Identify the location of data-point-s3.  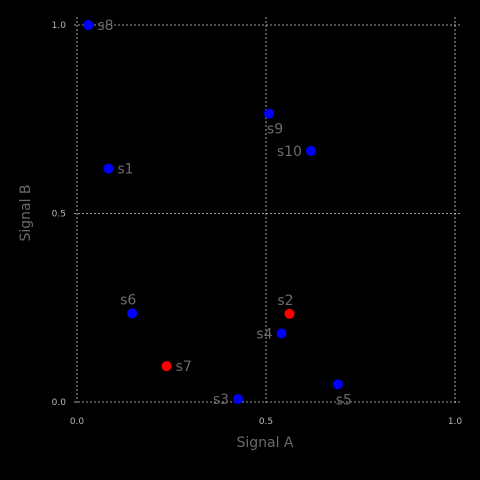
(238, 398).